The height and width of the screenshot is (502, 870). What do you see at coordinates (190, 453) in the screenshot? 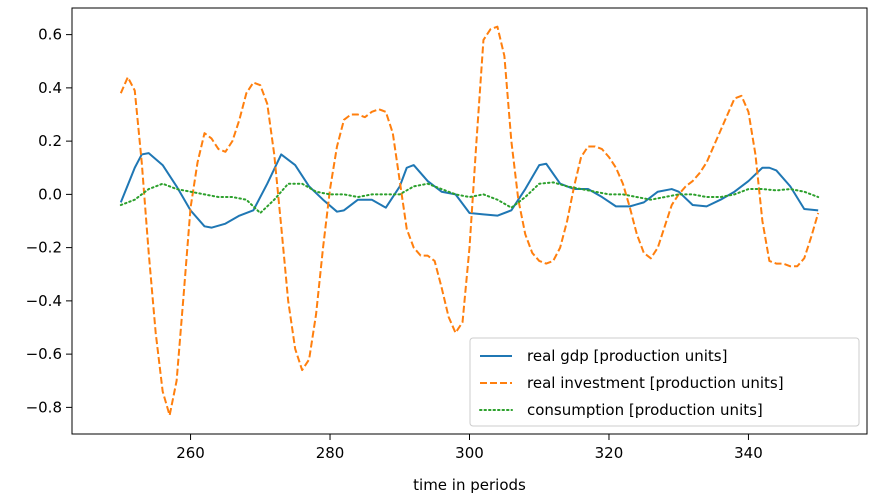
I see `x-tick-label: 260` at bounding box center [190, 453].